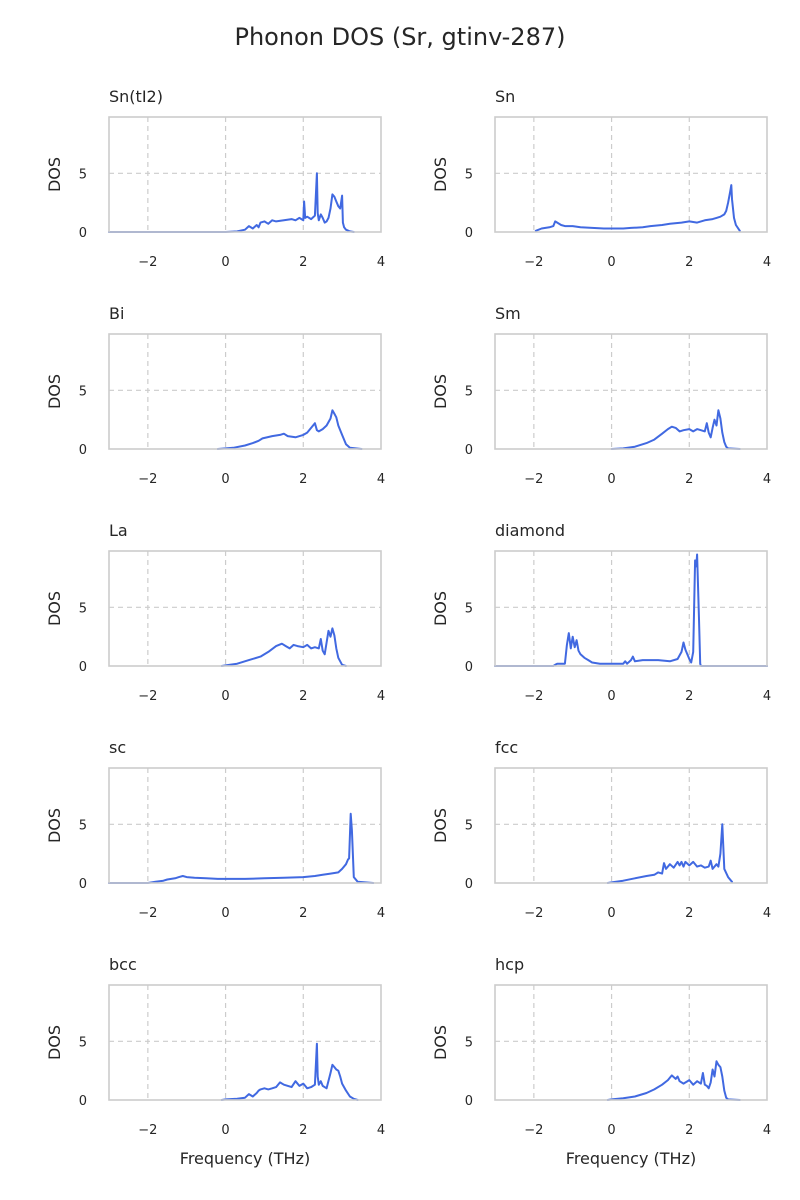 The image size is (800, 1200). What do you see at coordinates (116, 313) in the screenshot?
I see `panel-title: Bi` at bounding box center [116, 313].